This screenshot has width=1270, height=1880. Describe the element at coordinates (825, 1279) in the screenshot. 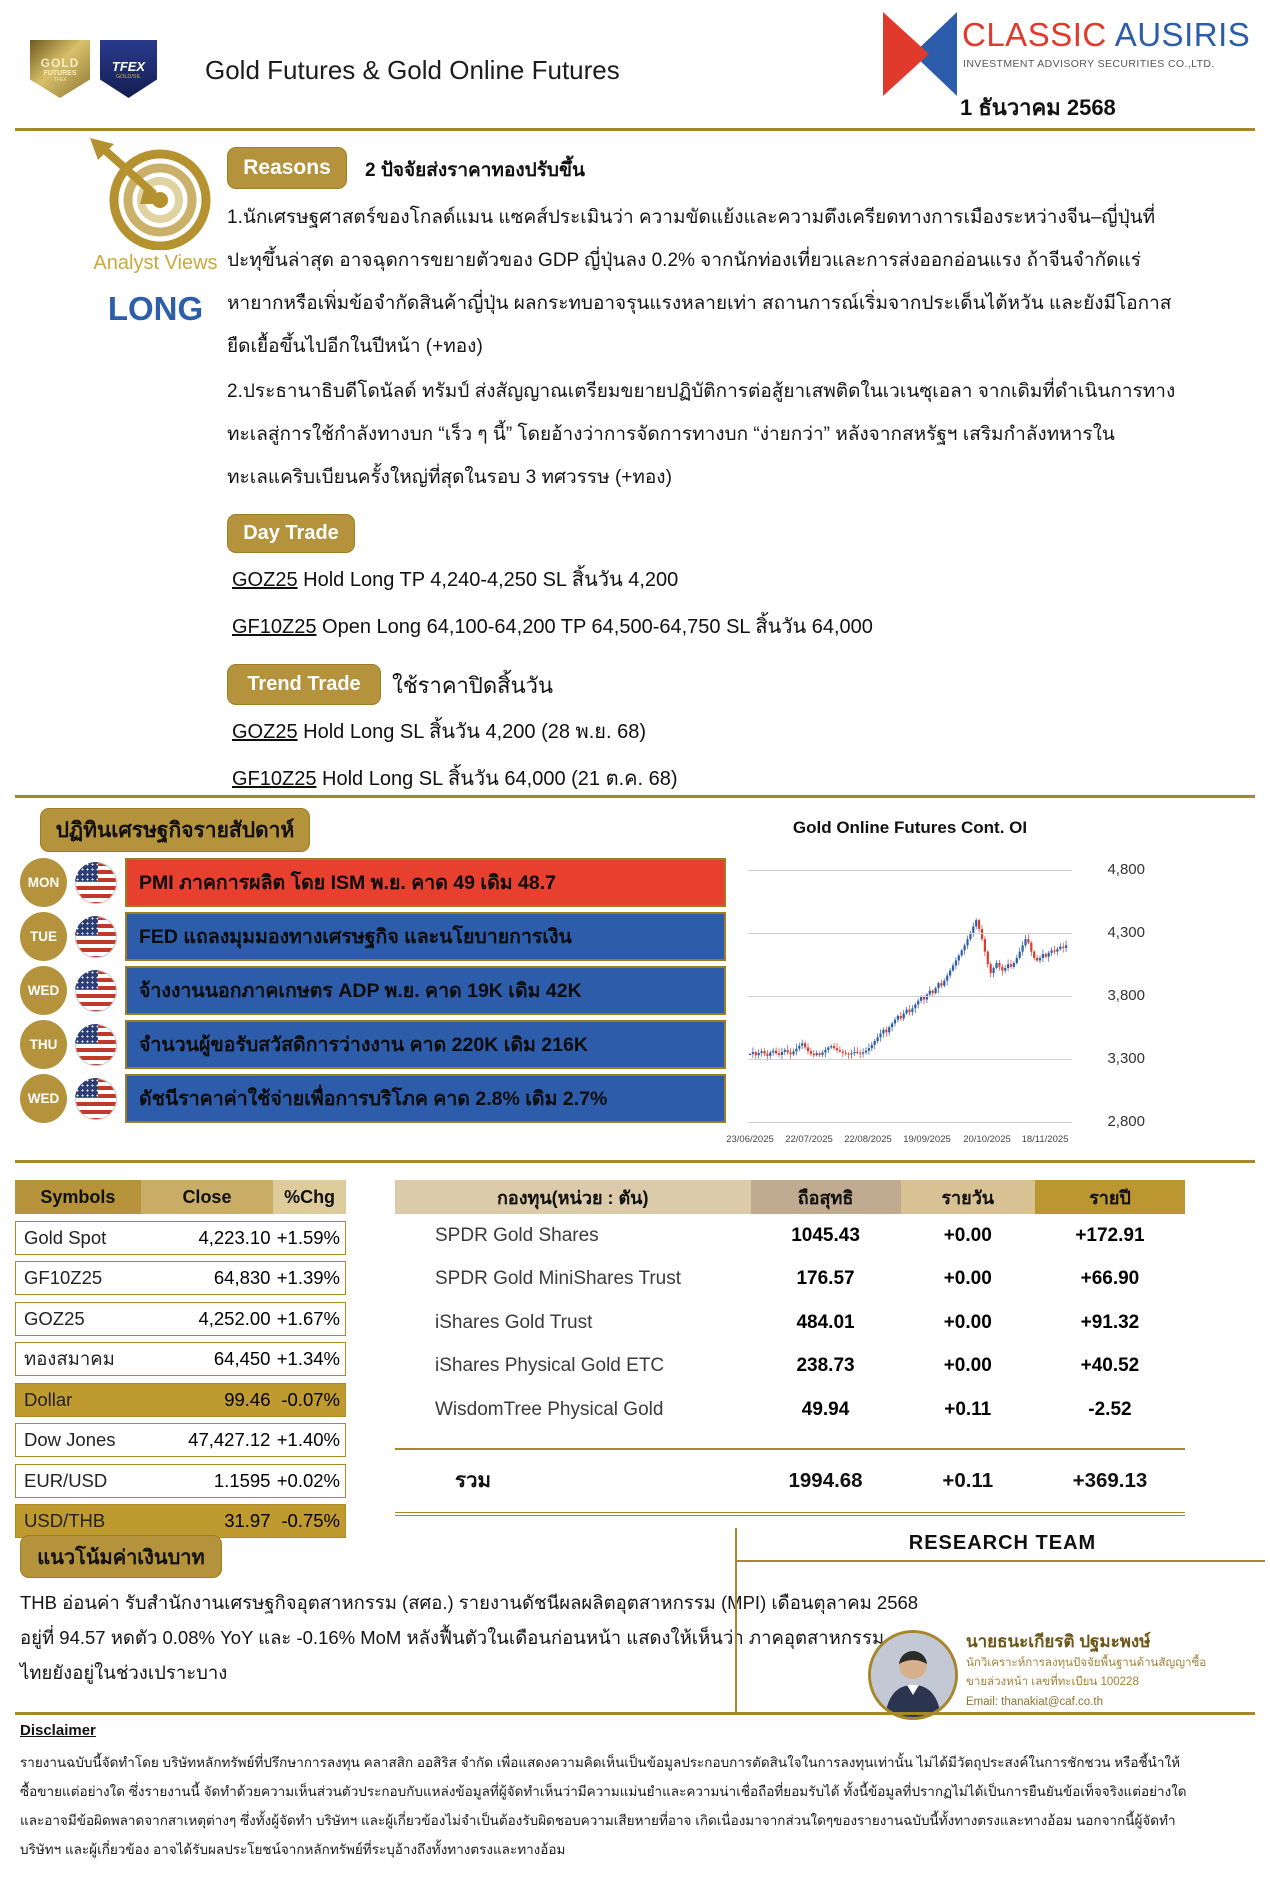

I see `fund-net: 176.57` at that location.